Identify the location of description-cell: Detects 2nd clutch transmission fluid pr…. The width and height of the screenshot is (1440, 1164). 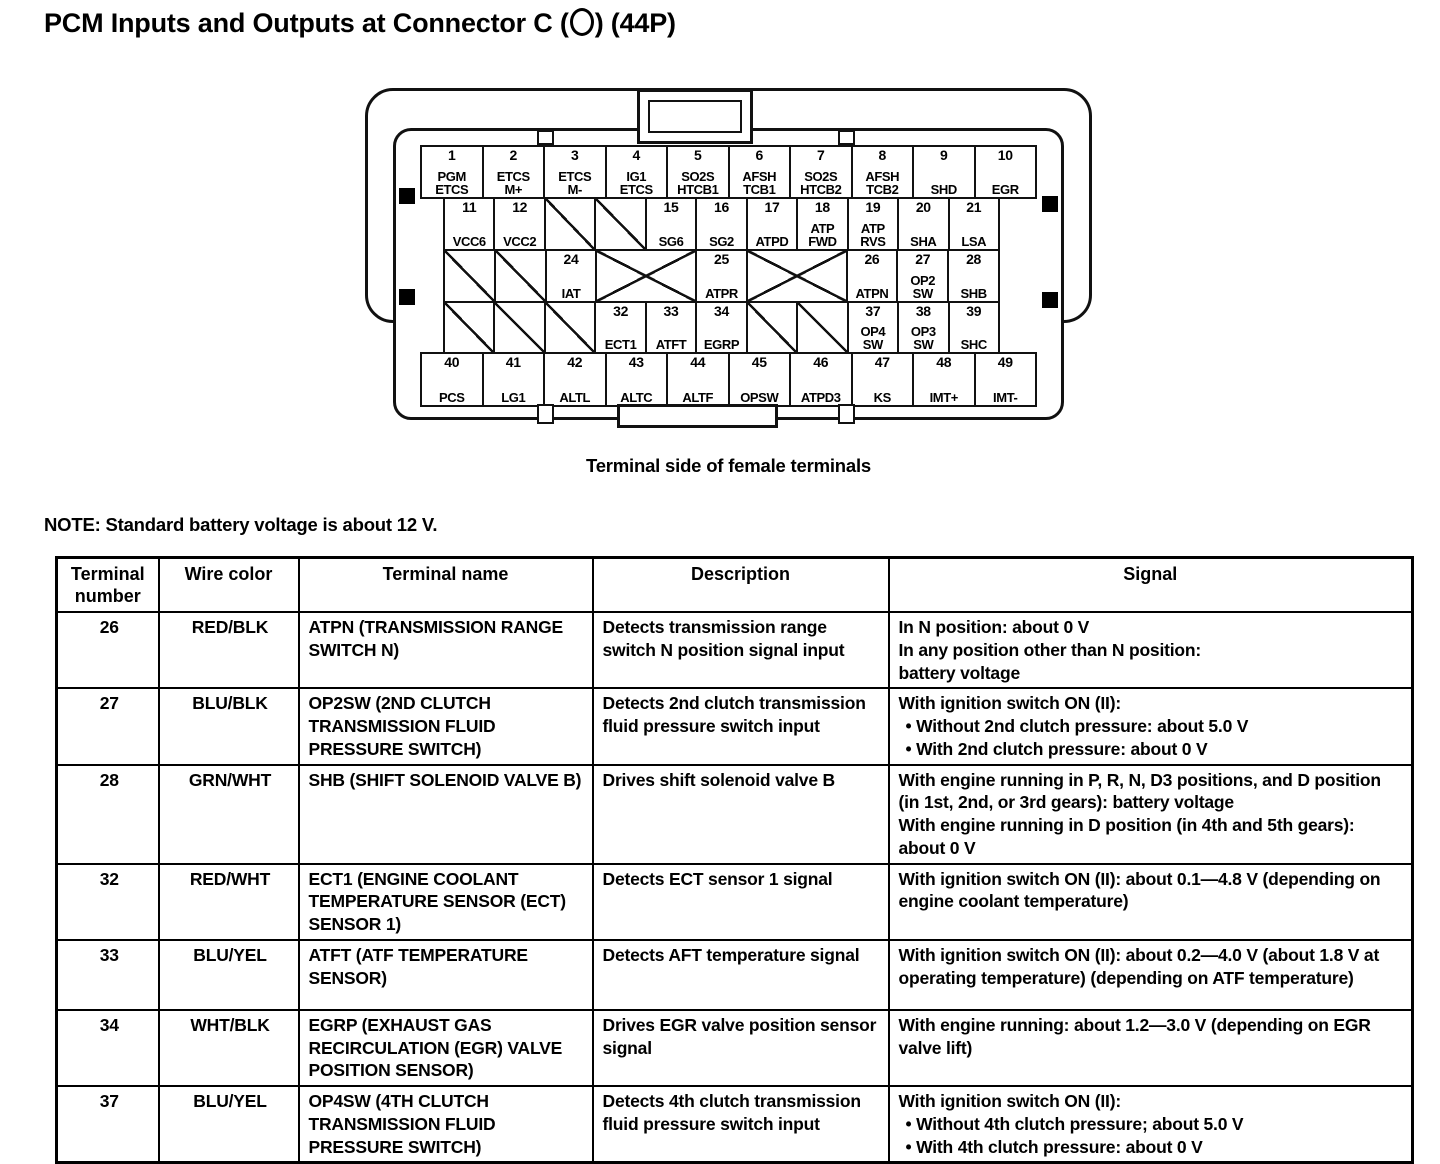
(740, 726).